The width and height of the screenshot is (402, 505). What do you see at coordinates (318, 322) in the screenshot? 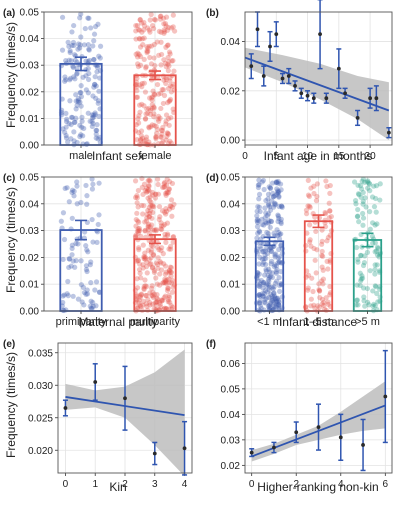
I see `x-axis-label: Infant distance` at bounding box center [318, 322].